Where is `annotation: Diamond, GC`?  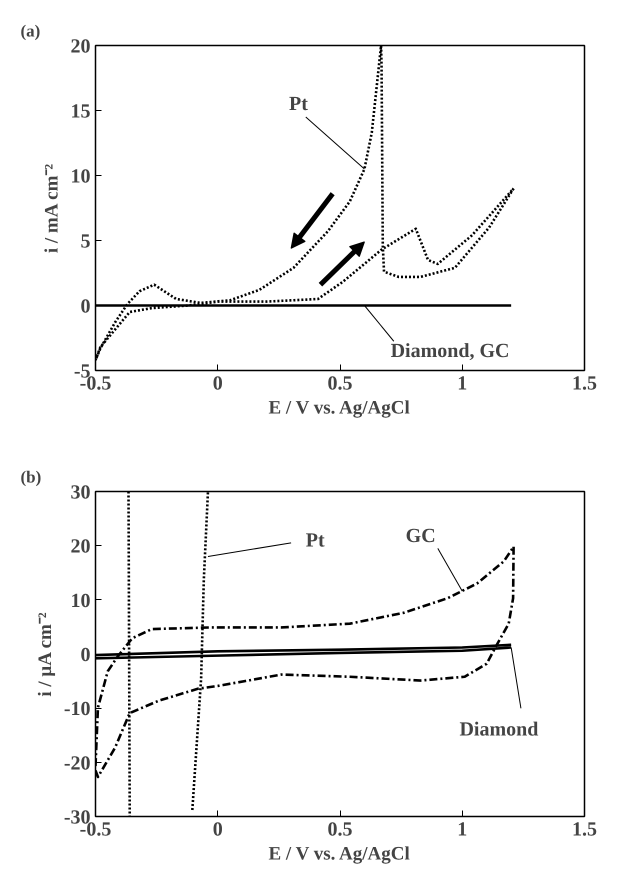
annotation: Diamond, GC is located at coordinates (450, 351).